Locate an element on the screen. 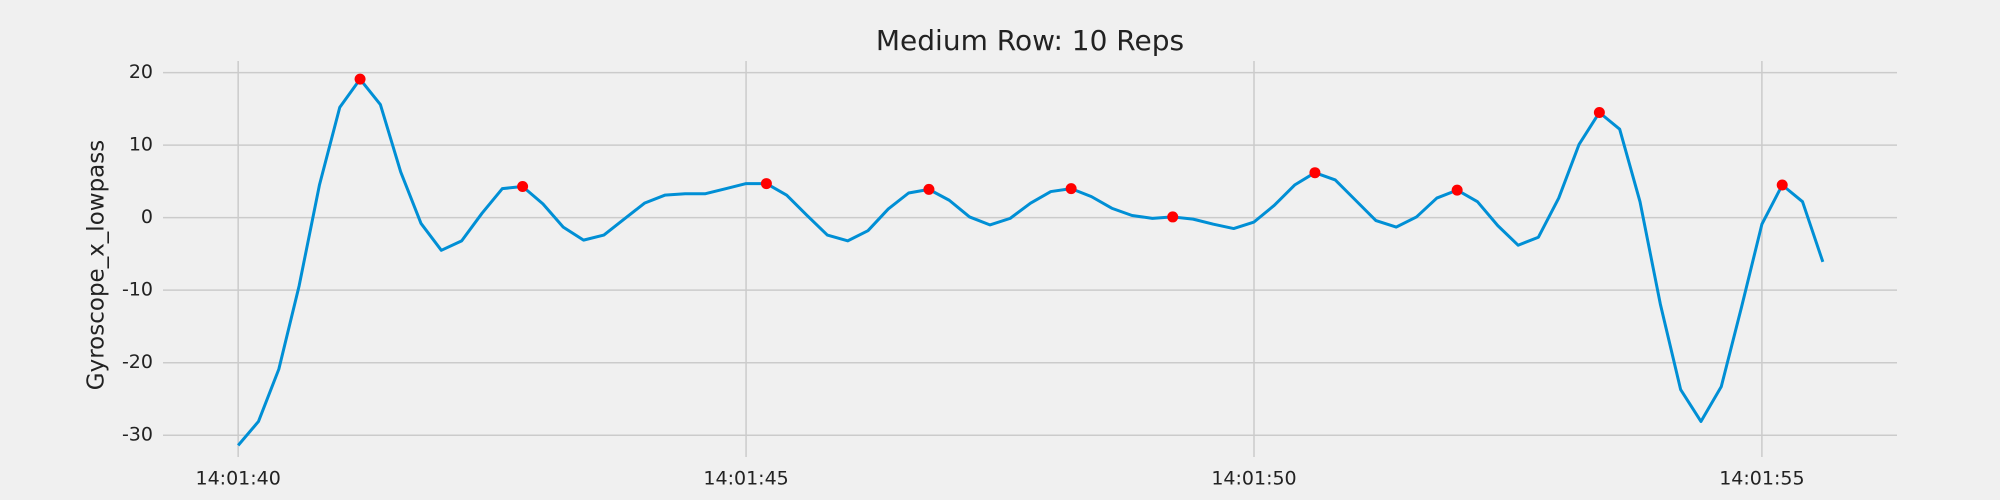  y-tick-label: 10 is located at coordinates (141, 145).